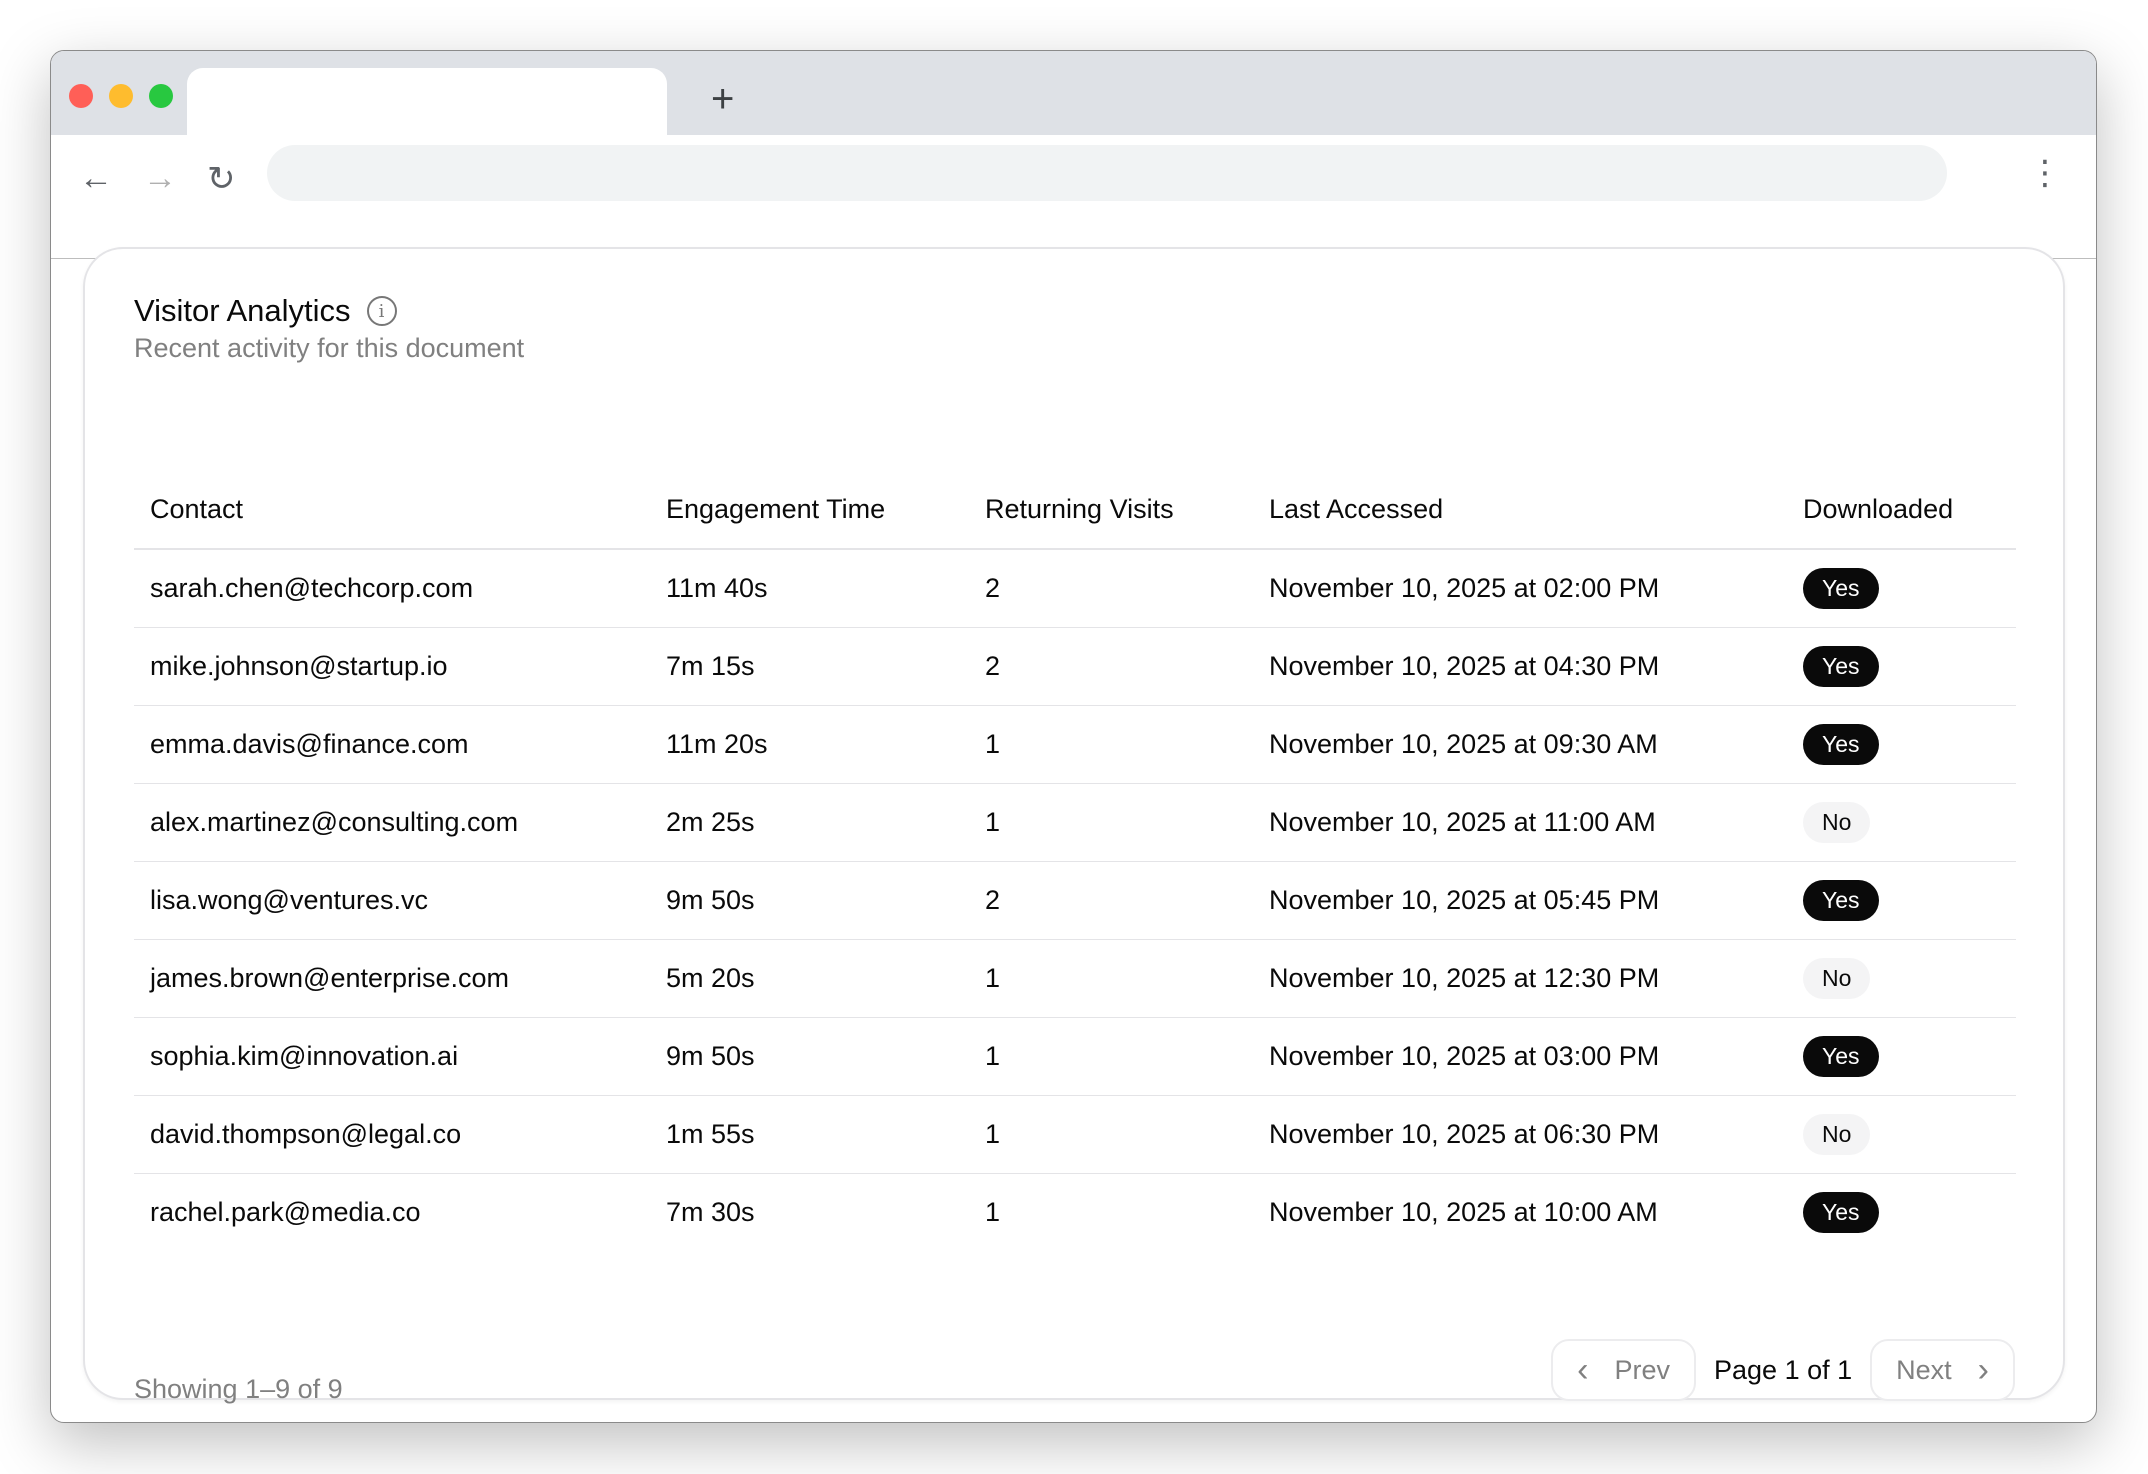  Describe the element at coordinates (1520, 1134) in the screenshot. I see `last-accessed-cell: November 10, 2025 at 06:30 PM` at that location.